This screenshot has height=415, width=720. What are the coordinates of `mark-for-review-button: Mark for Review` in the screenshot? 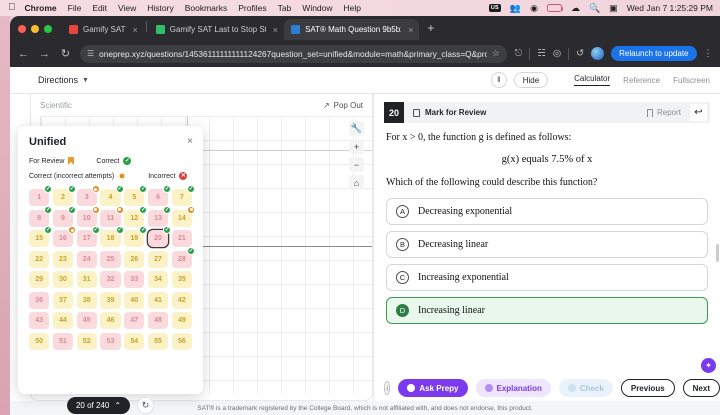 It's located at (445, 112).